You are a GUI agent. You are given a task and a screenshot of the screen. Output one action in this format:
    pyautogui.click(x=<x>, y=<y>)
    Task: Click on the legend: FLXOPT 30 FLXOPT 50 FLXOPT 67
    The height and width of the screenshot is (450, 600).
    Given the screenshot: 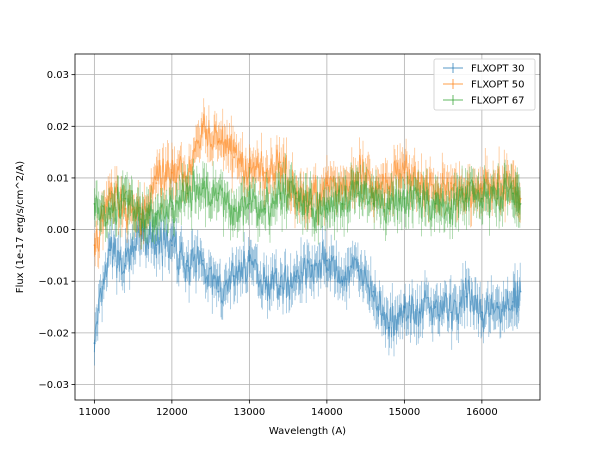 What is the action you would take?
    pyautogui.click(x=484, y=84)
    